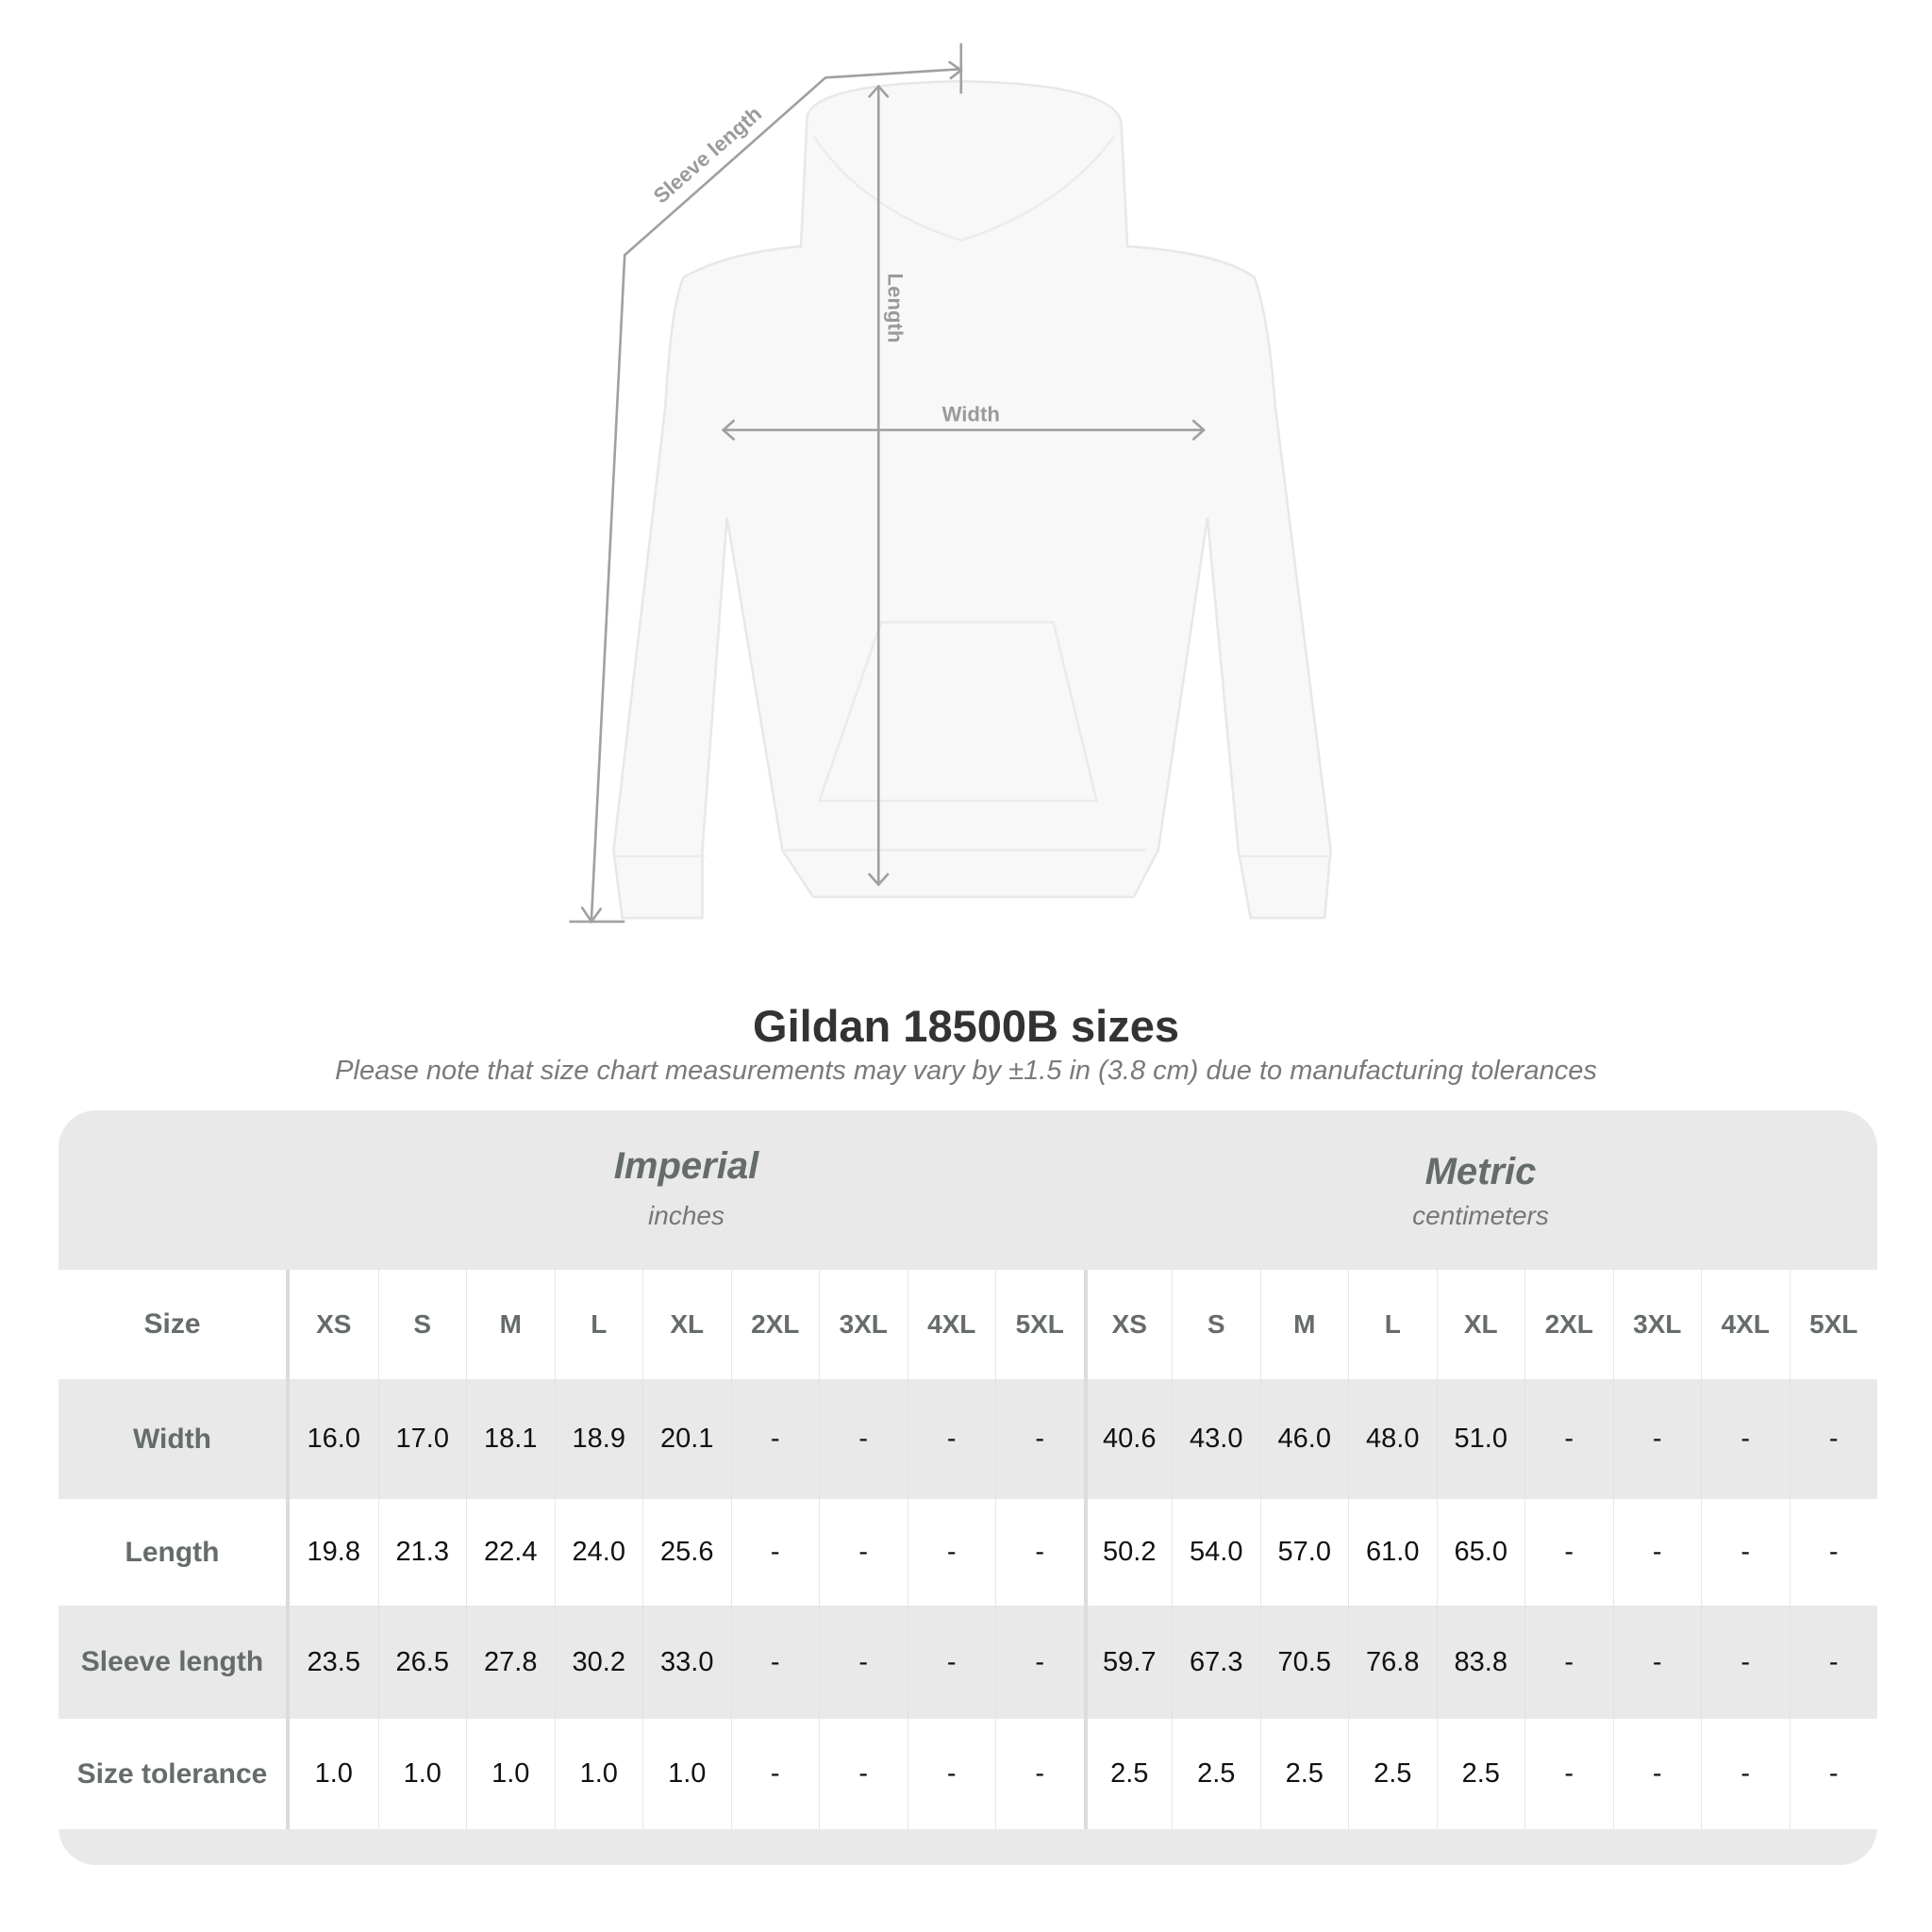 The height and width of the screenshot is (1932, 1932). What do you see at coordinates (1304, 1552) in the screenshot?
I see `metric-value-cell: 57.0` at bounding box center [1304, 1552].